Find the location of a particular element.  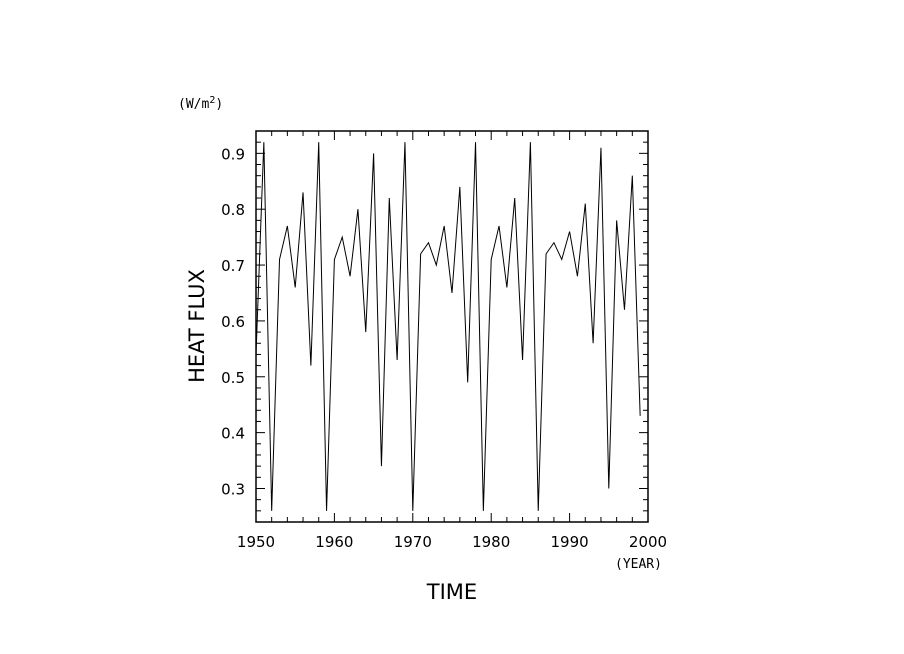

y-tick-label: 0.3 is located at coordinates (233, 489).